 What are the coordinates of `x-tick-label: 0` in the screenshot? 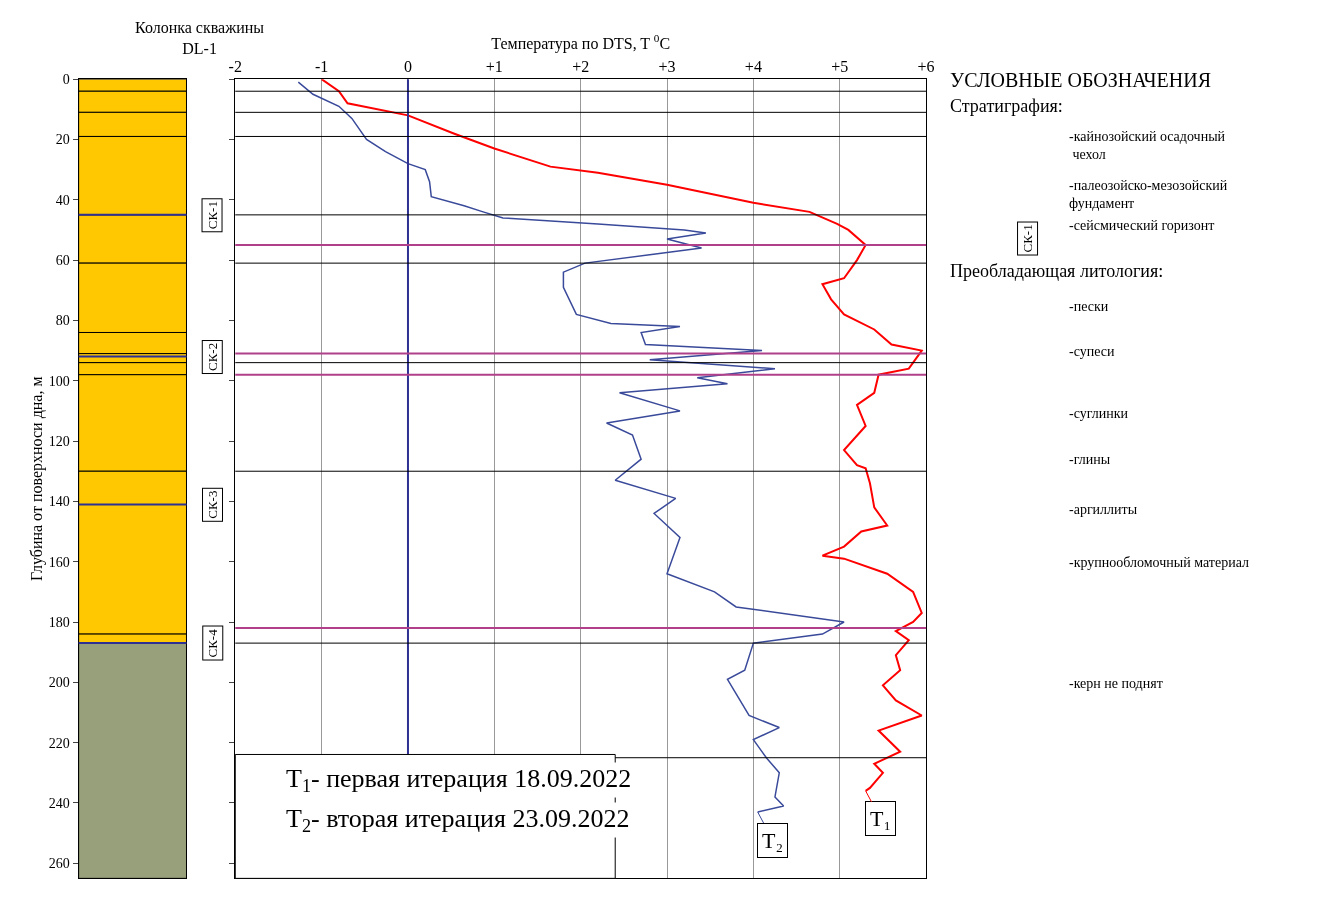 It's located at (407, 66).